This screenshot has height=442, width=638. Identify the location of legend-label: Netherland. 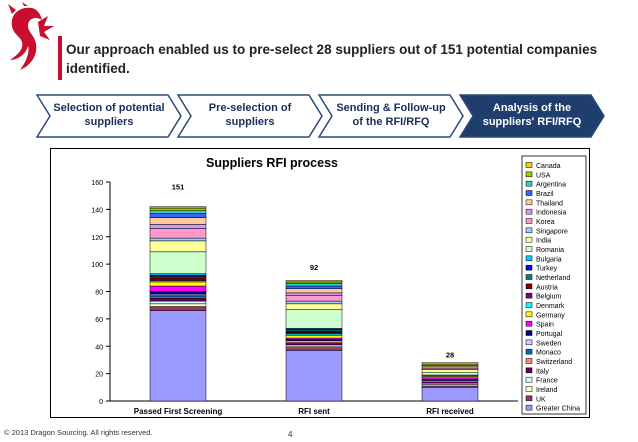
(553, 278).